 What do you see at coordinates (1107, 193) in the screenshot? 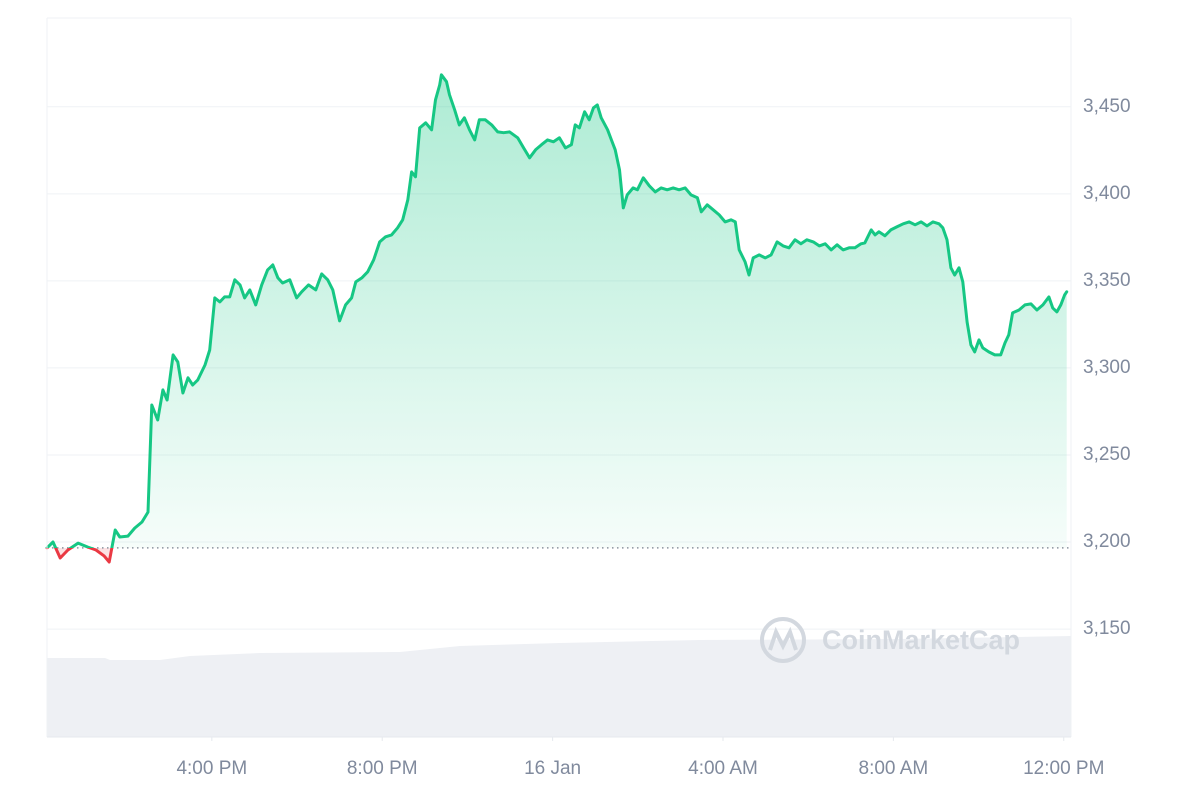
I see `y-tick-label: 3,400` at bounding box center [1107, 193].